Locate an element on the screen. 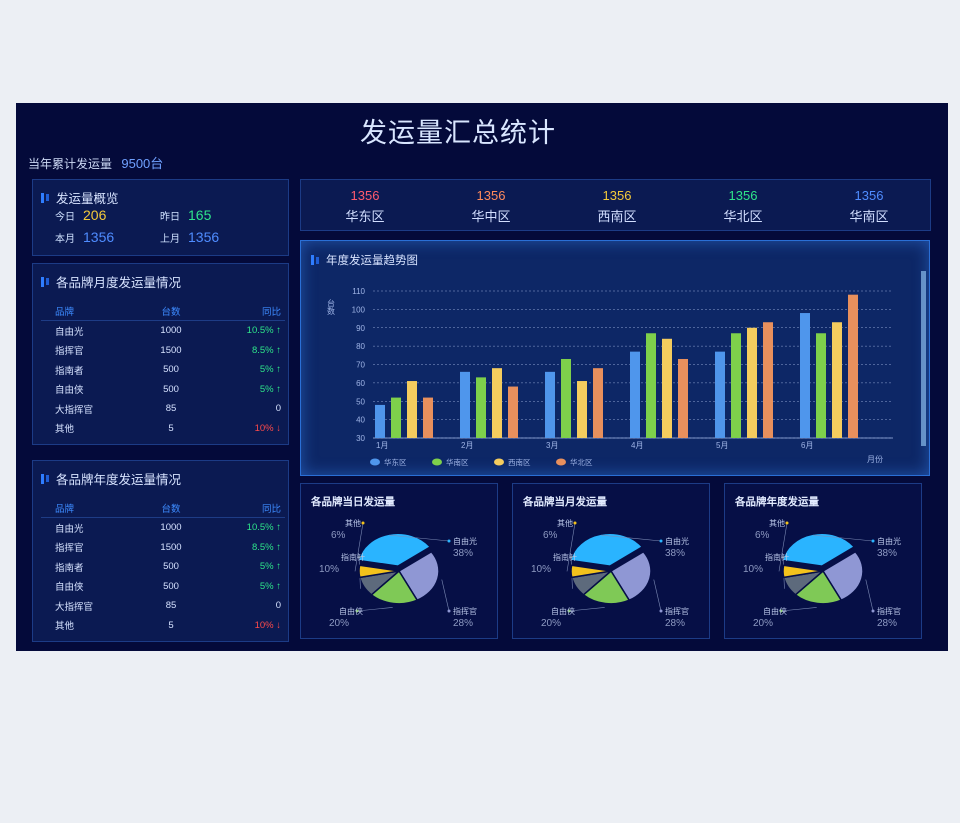 The width and height of the screenshot is (960, 823). last-month-value: 1356 is located at coordinates (204, 237).